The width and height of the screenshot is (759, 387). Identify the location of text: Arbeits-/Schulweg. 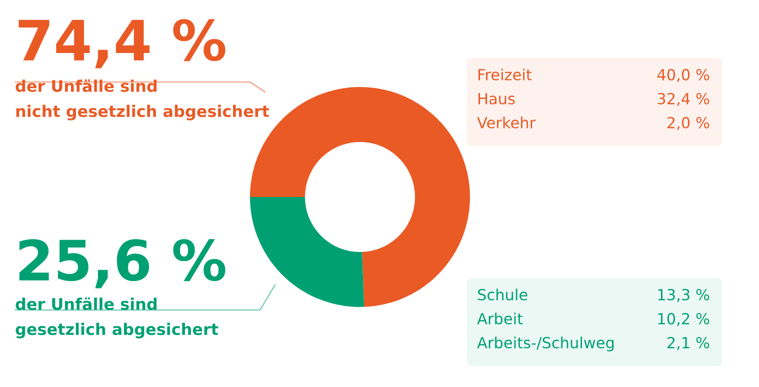
(545, 344).